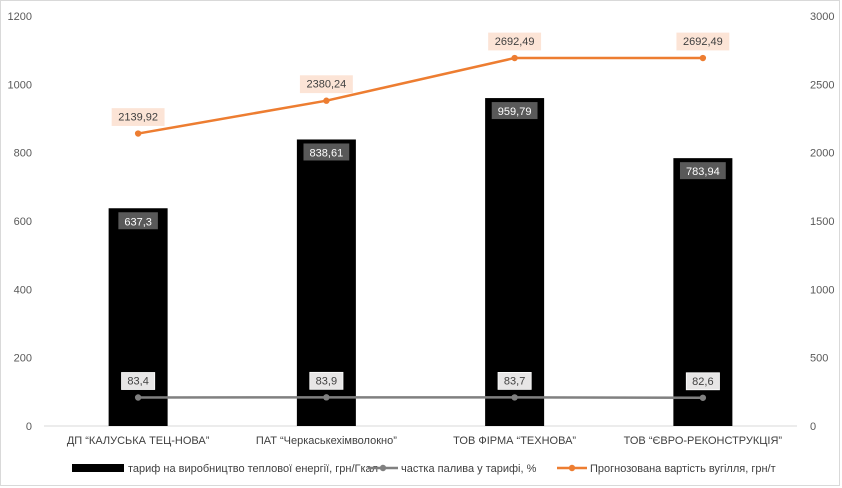  Describe the element at coordinates (20, 17) in the screenshot. I see `y-left-tick-label: 1200` at that location.